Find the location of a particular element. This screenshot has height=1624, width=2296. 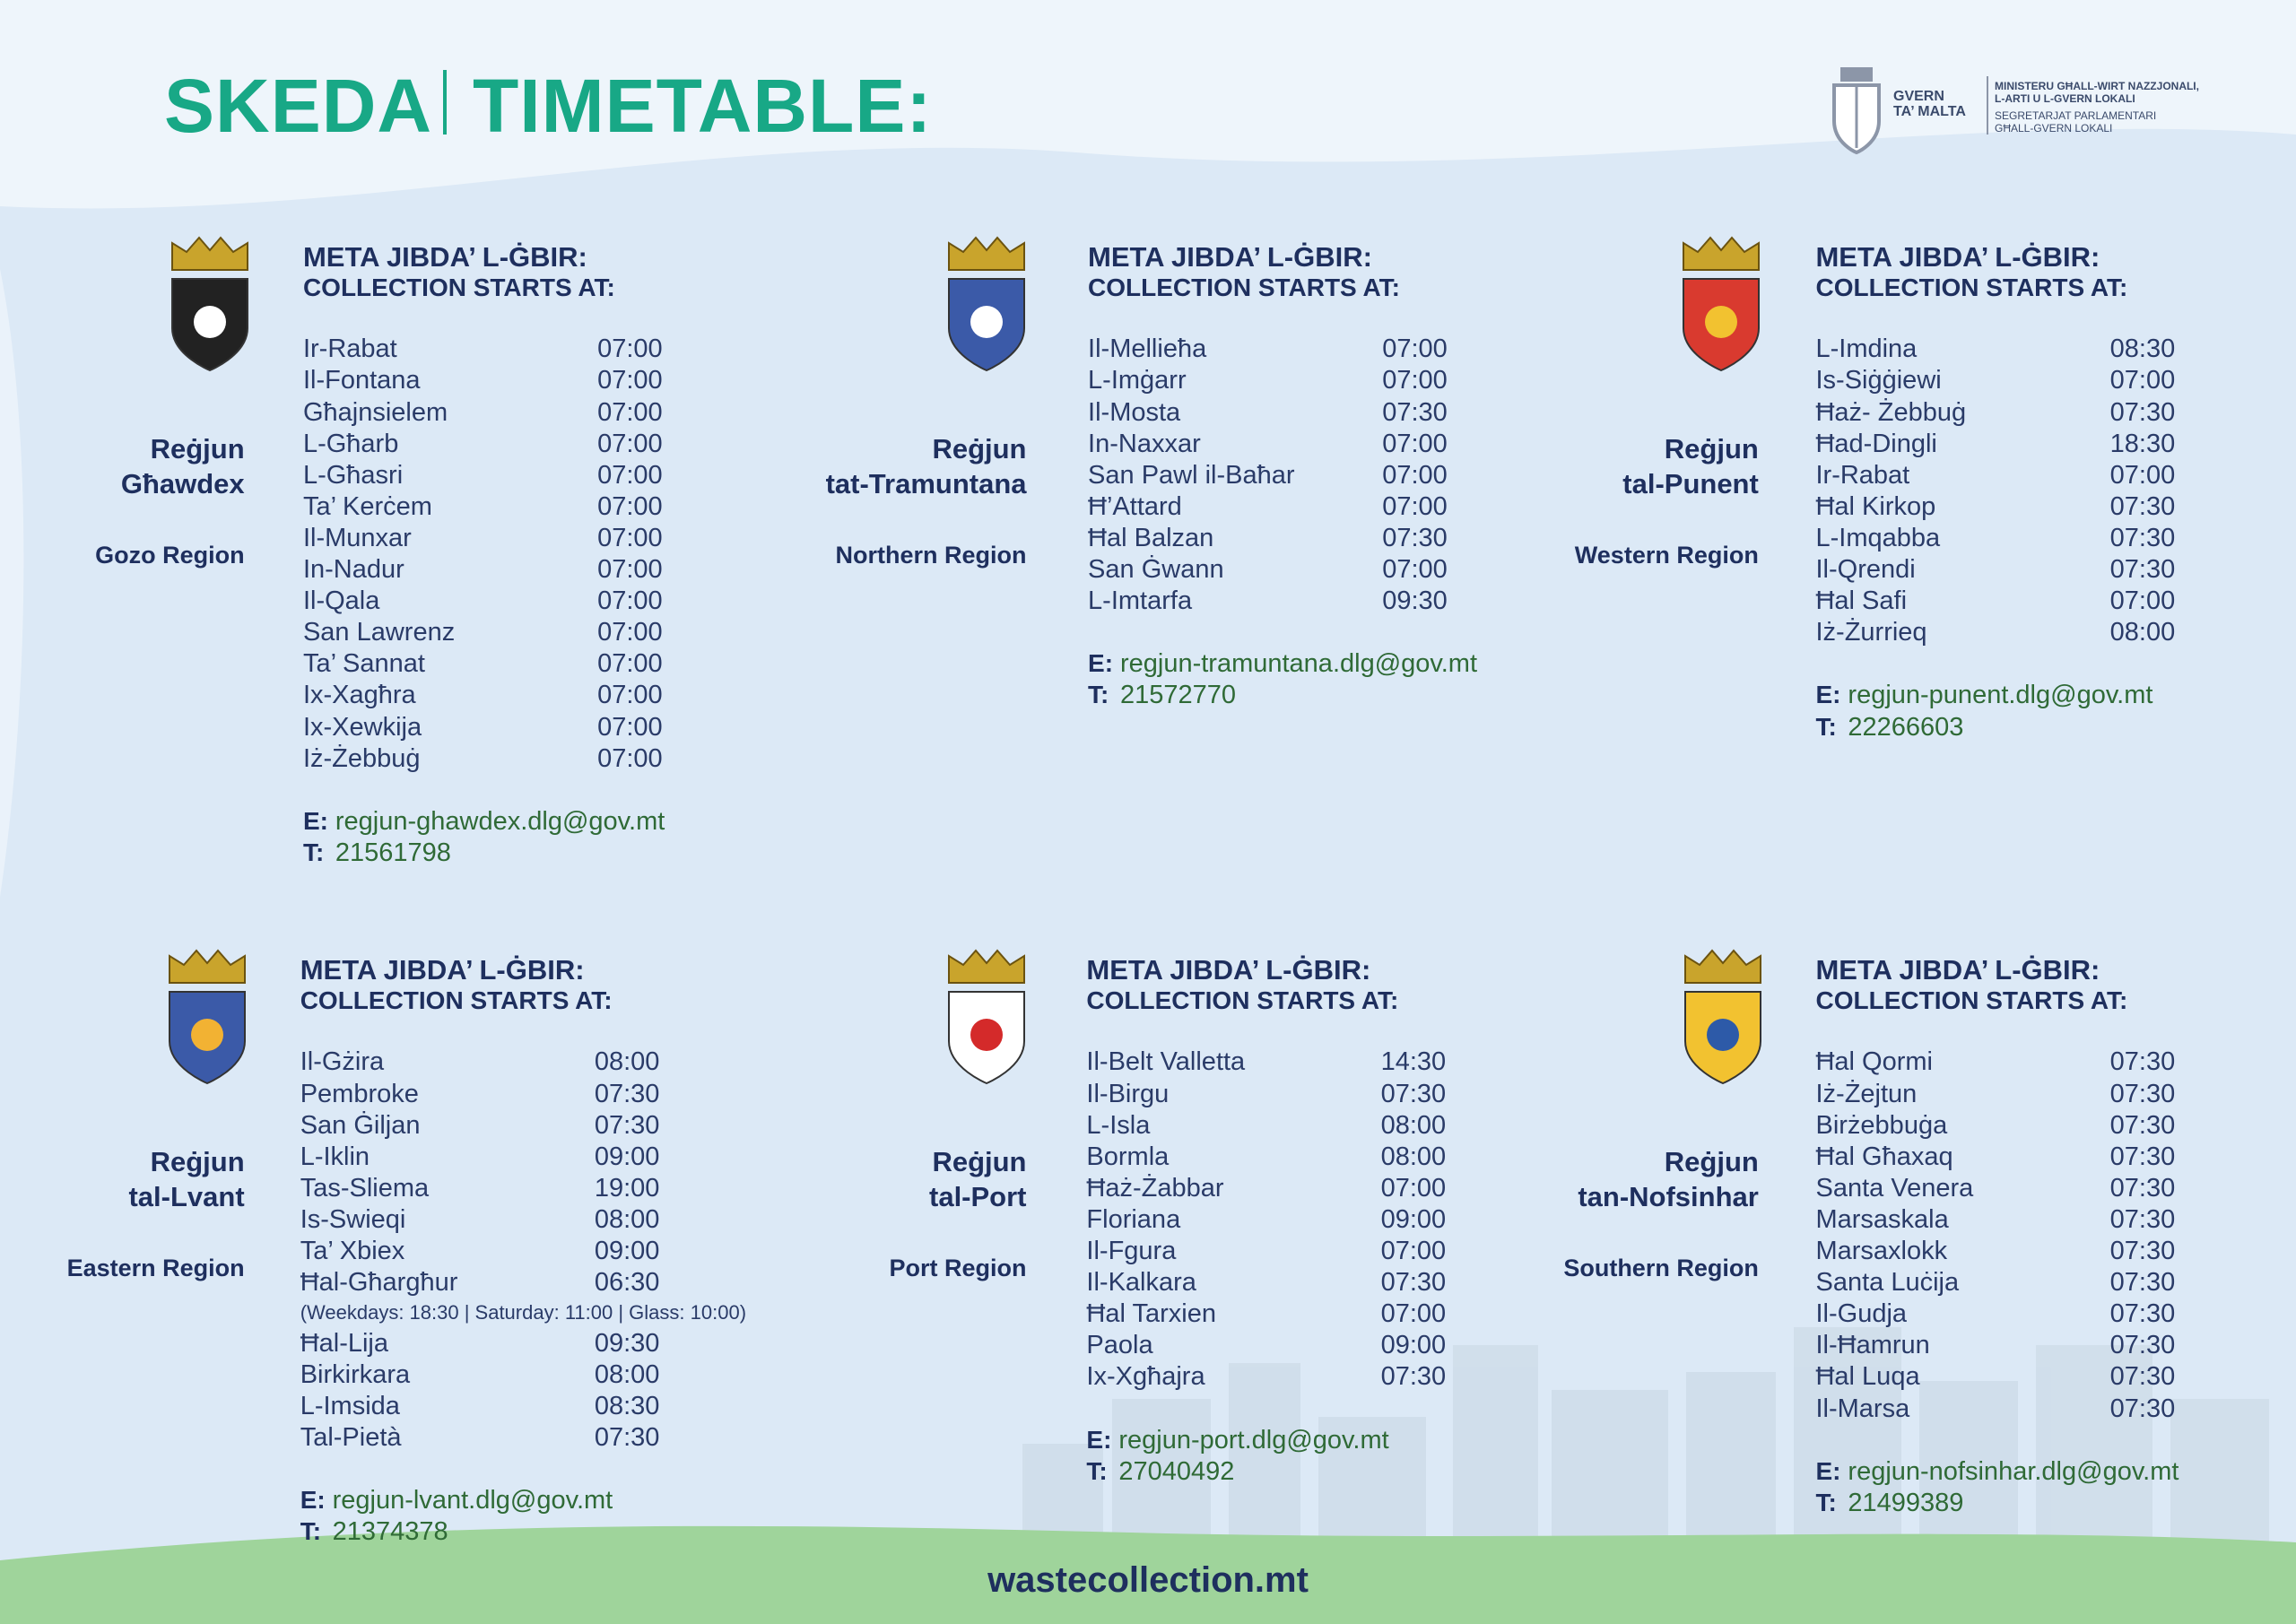

region-name: tan-Nofsinhar is located at coordinates (1668, 1196).